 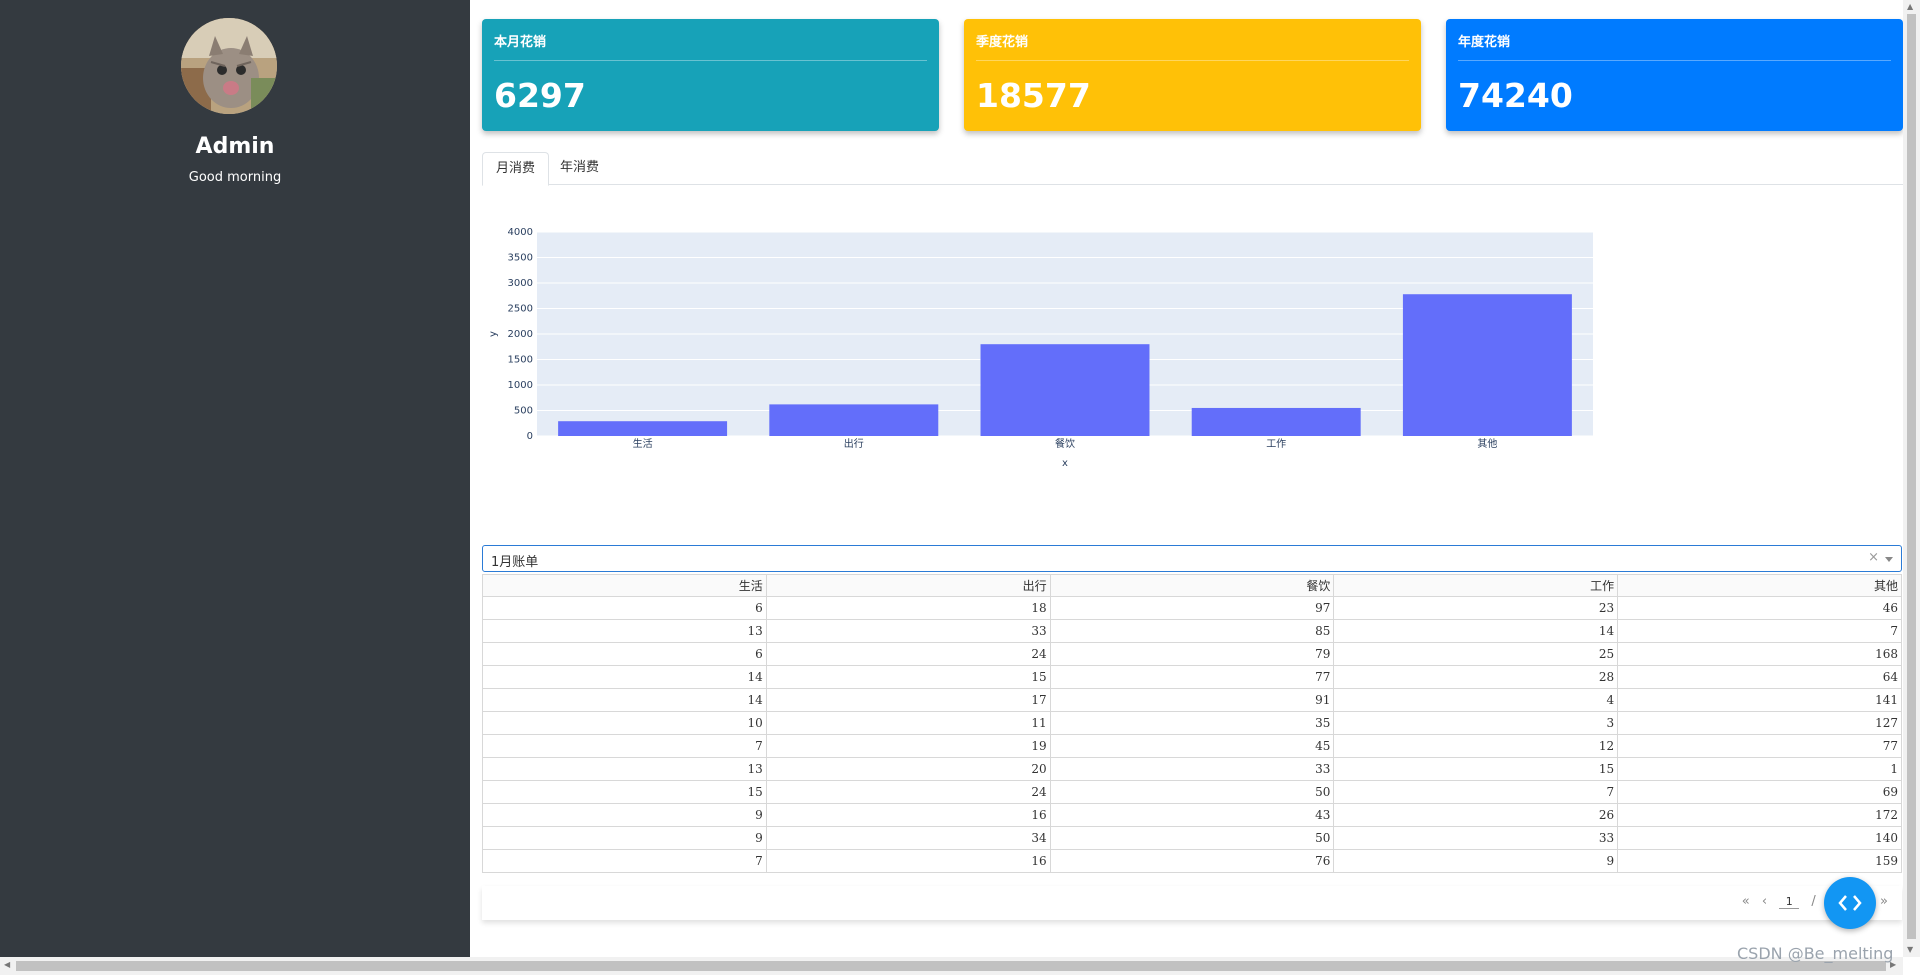 What do you see at coordinates (908, 746) in the screenshot?
I see `table-cell: 19` at bounding box center [908, 746].